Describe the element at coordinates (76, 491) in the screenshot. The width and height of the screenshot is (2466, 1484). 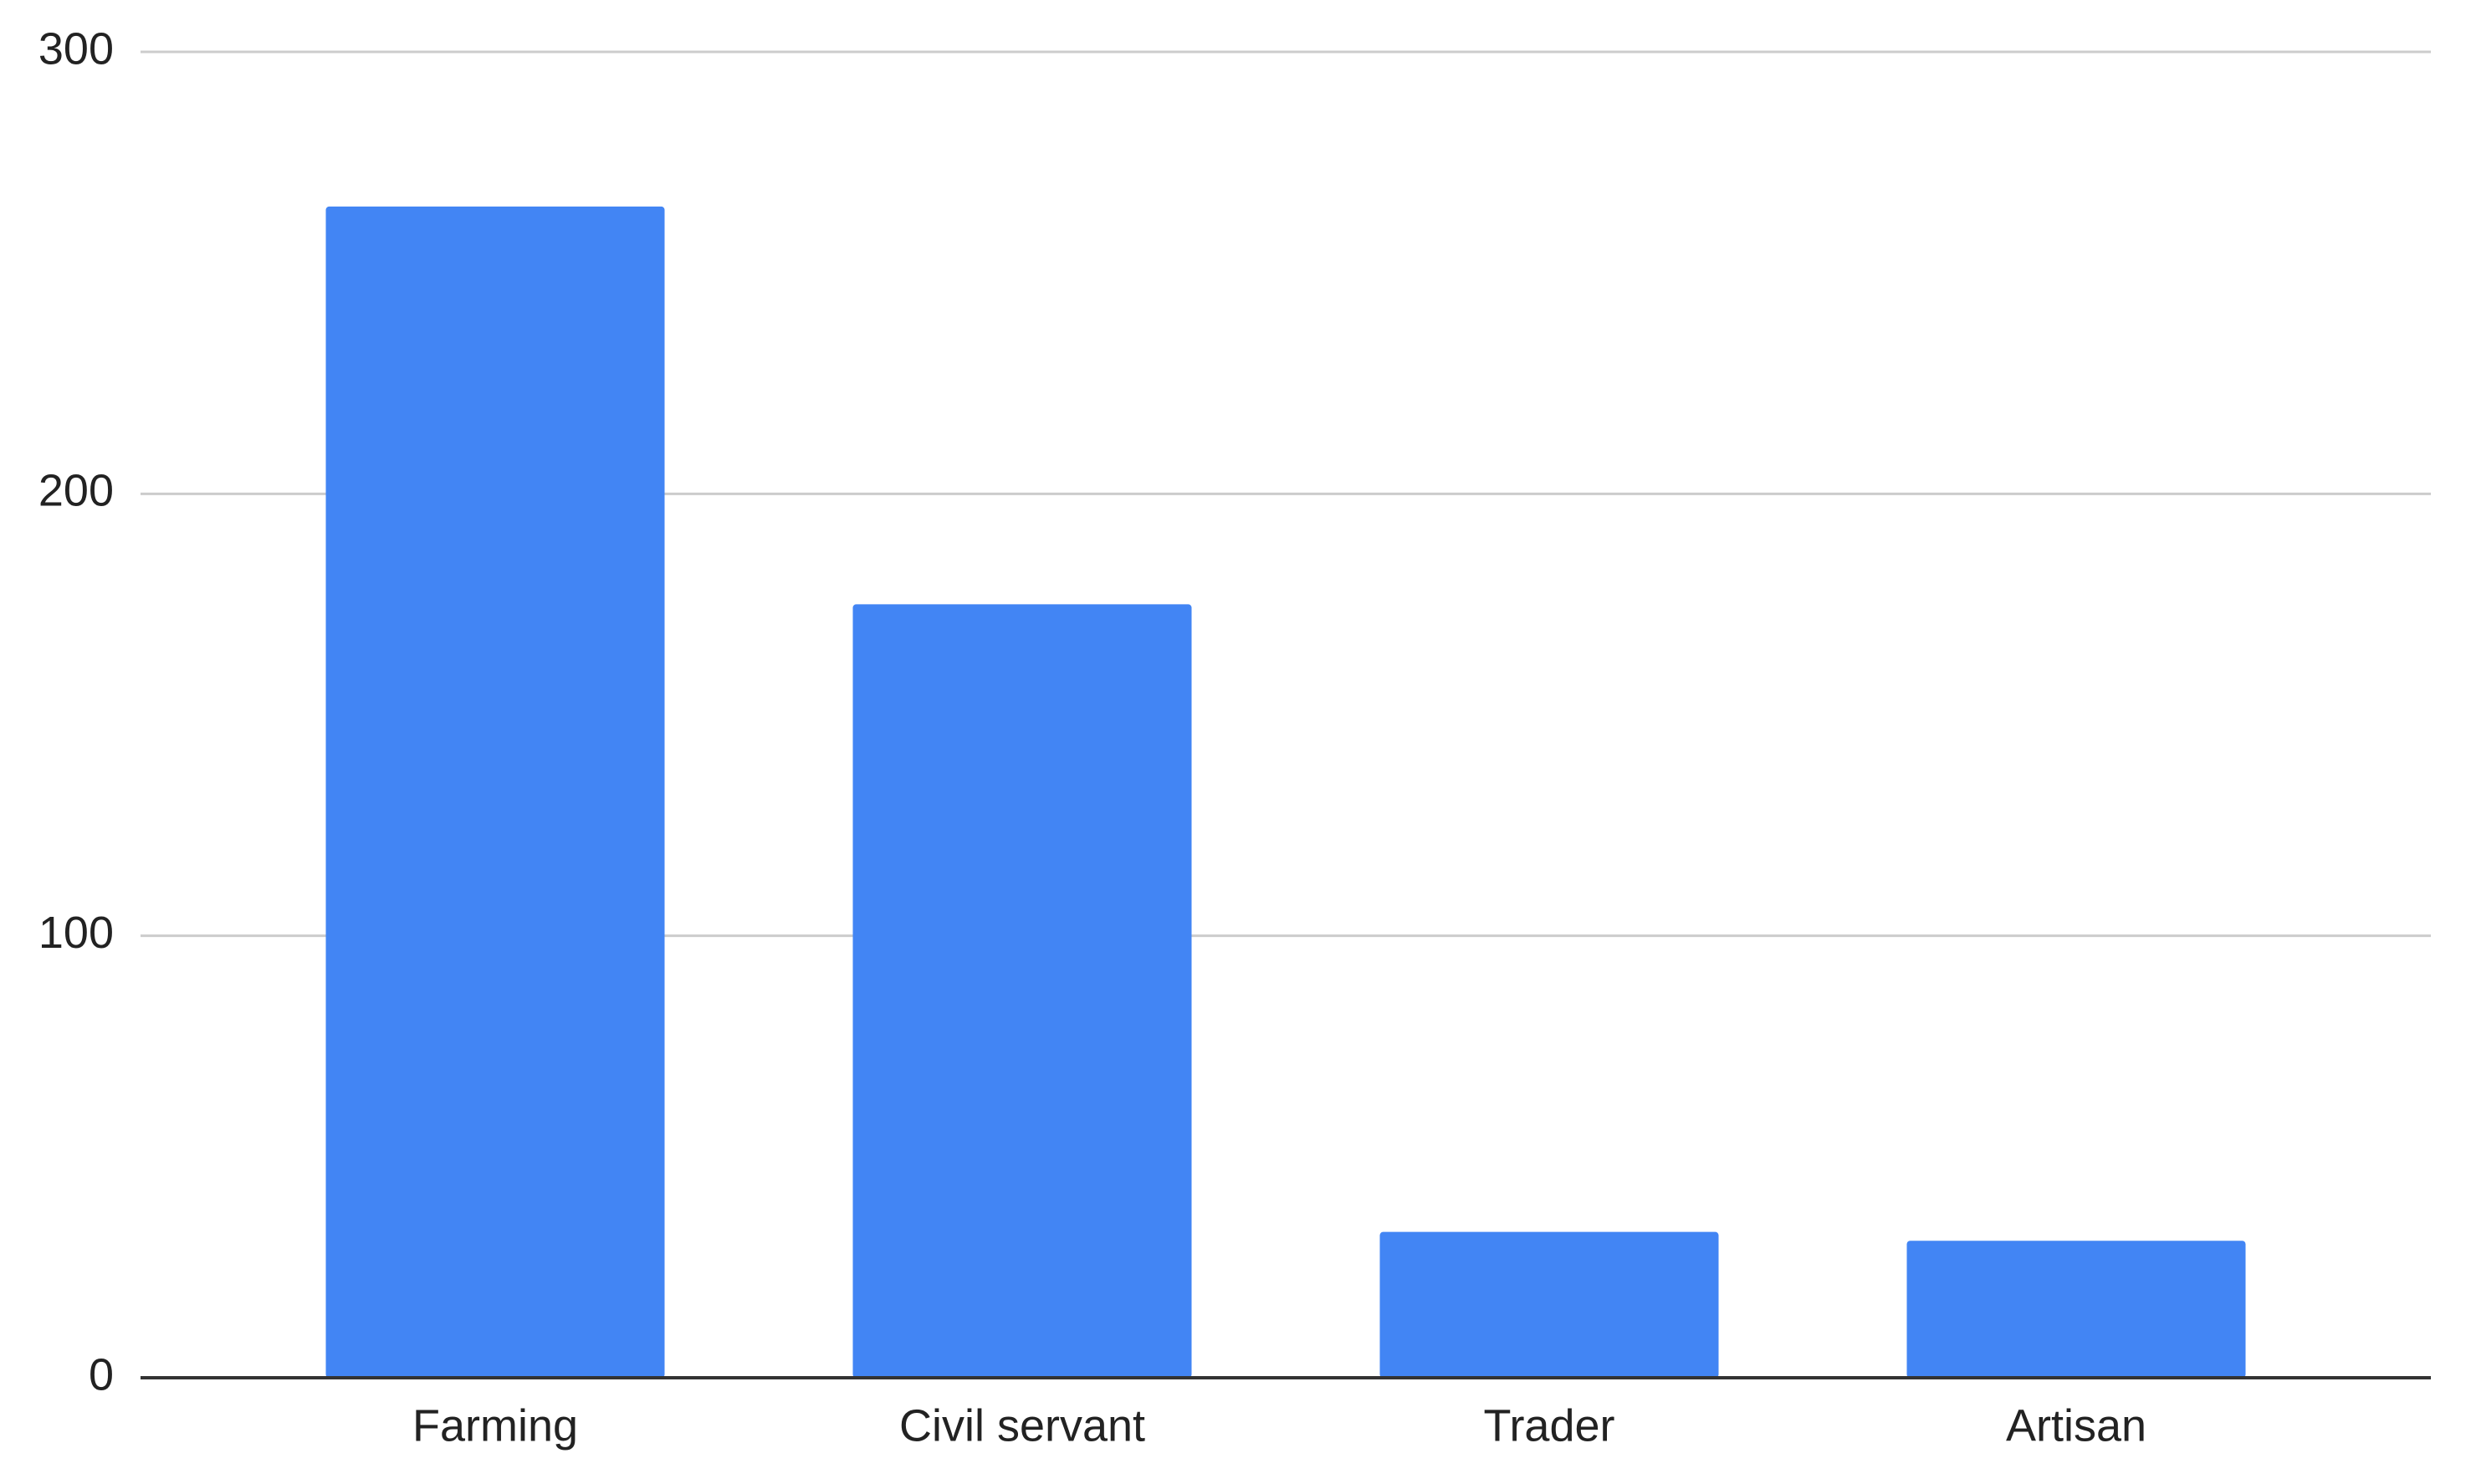
I see `y-tick-label: 200` at that location.